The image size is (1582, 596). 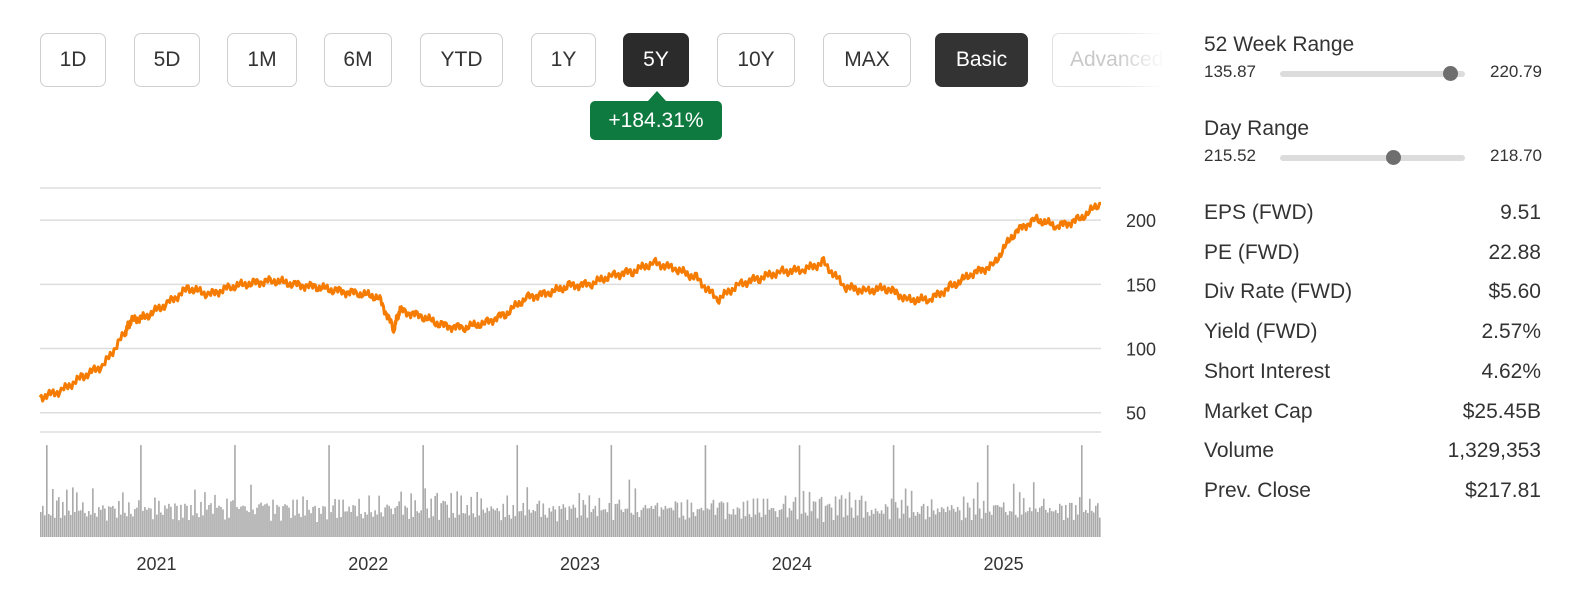 I want to click on range-button-1m: 1M, so click(x=262, y=60).